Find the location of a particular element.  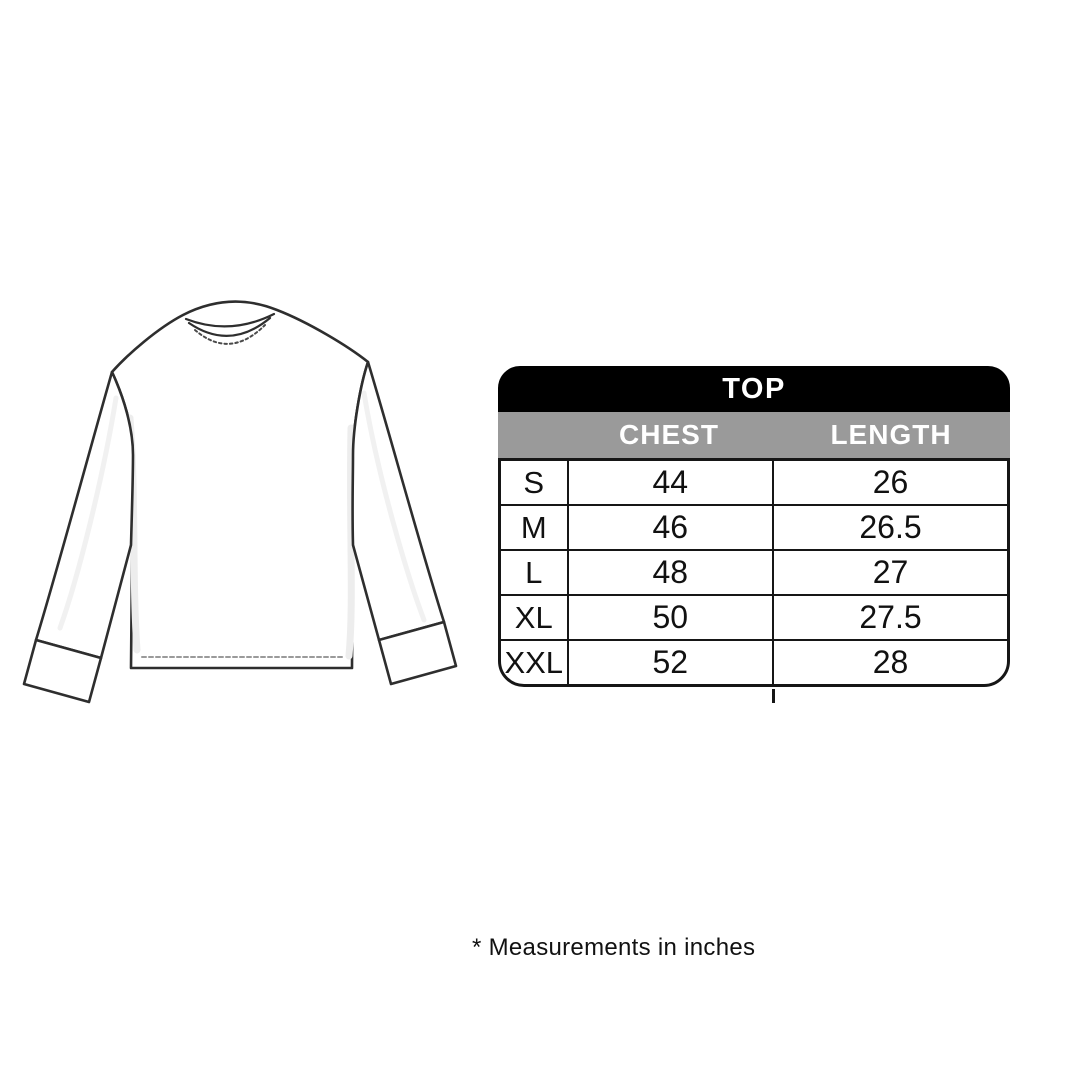

chest-value: 50 is located at coordinates (671, 617).